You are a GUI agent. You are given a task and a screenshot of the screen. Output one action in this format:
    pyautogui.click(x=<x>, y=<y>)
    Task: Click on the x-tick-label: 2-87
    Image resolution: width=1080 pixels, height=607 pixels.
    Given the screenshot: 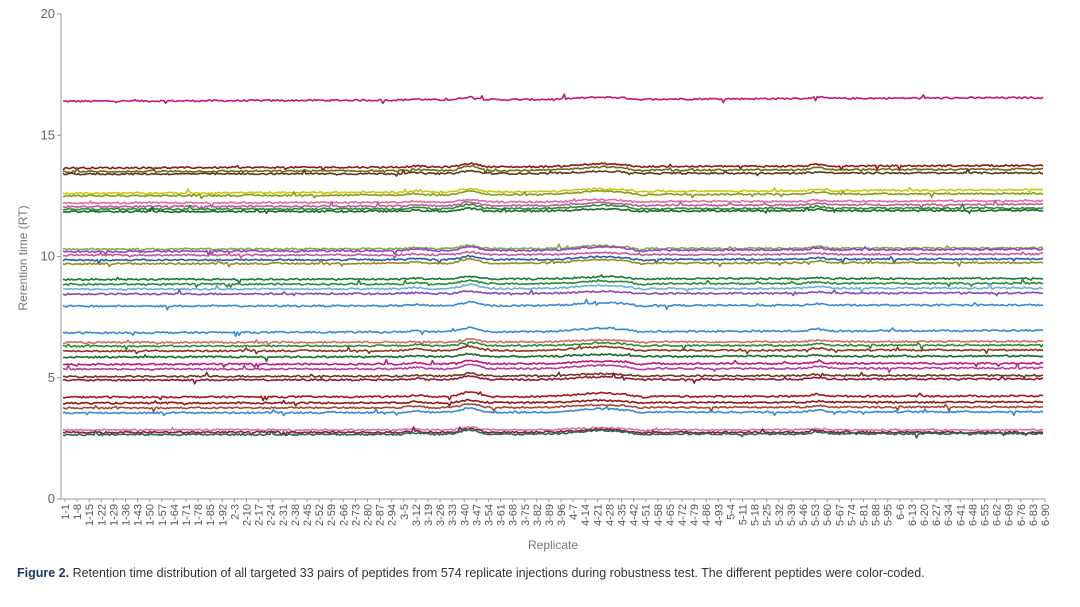 What is the action you would take?
    pyautogui.click(x=381, y=515)
    